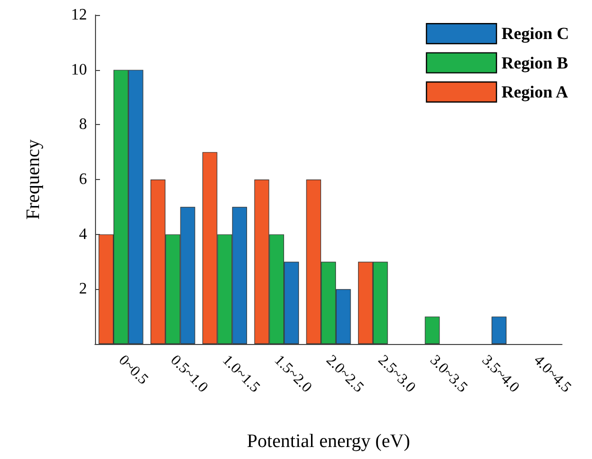 The height and width of the screenshot is (459, 592). I want to click on y-tick-label: 4, so click(83, 234).